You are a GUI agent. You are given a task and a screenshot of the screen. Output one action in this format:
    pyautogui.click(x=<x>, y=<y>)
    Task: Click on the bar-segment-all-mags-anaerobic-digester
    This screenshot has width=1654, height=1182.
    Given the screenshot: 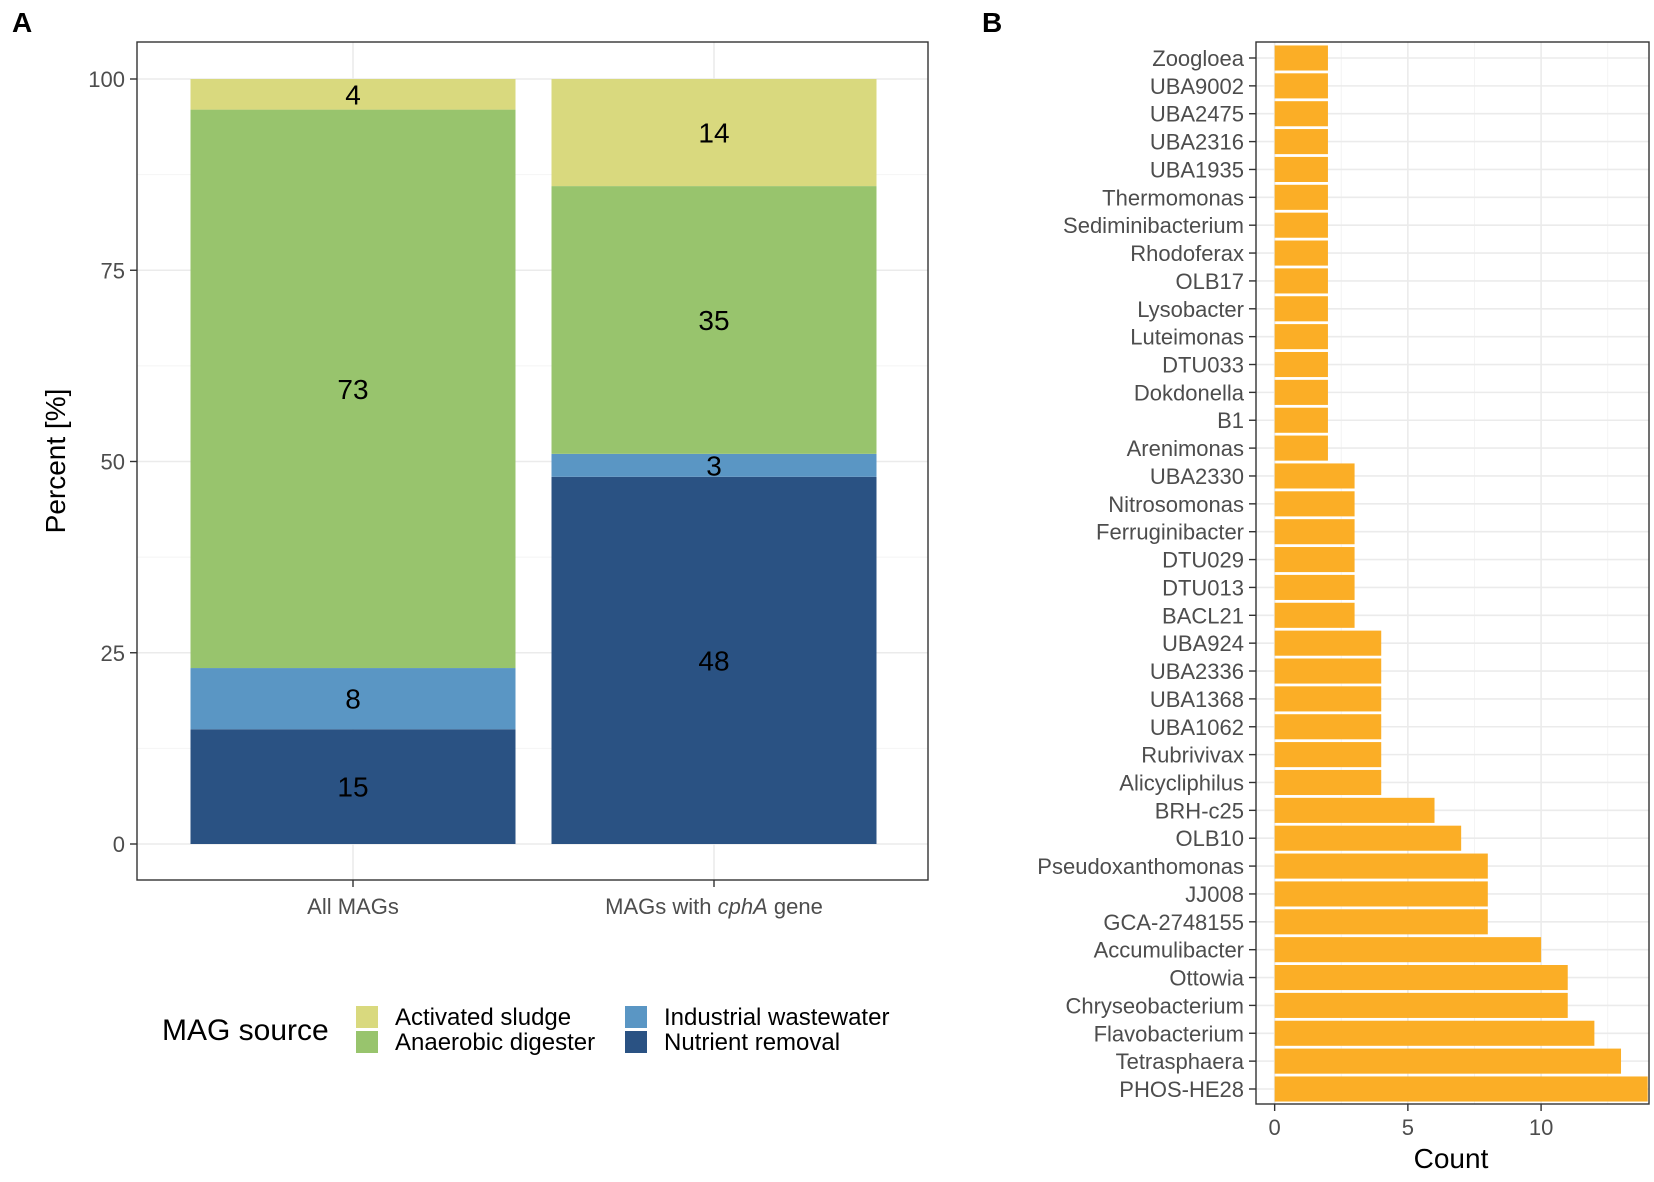 What is the action you would take?
    pyautogui.click(x=353, y=389)
    